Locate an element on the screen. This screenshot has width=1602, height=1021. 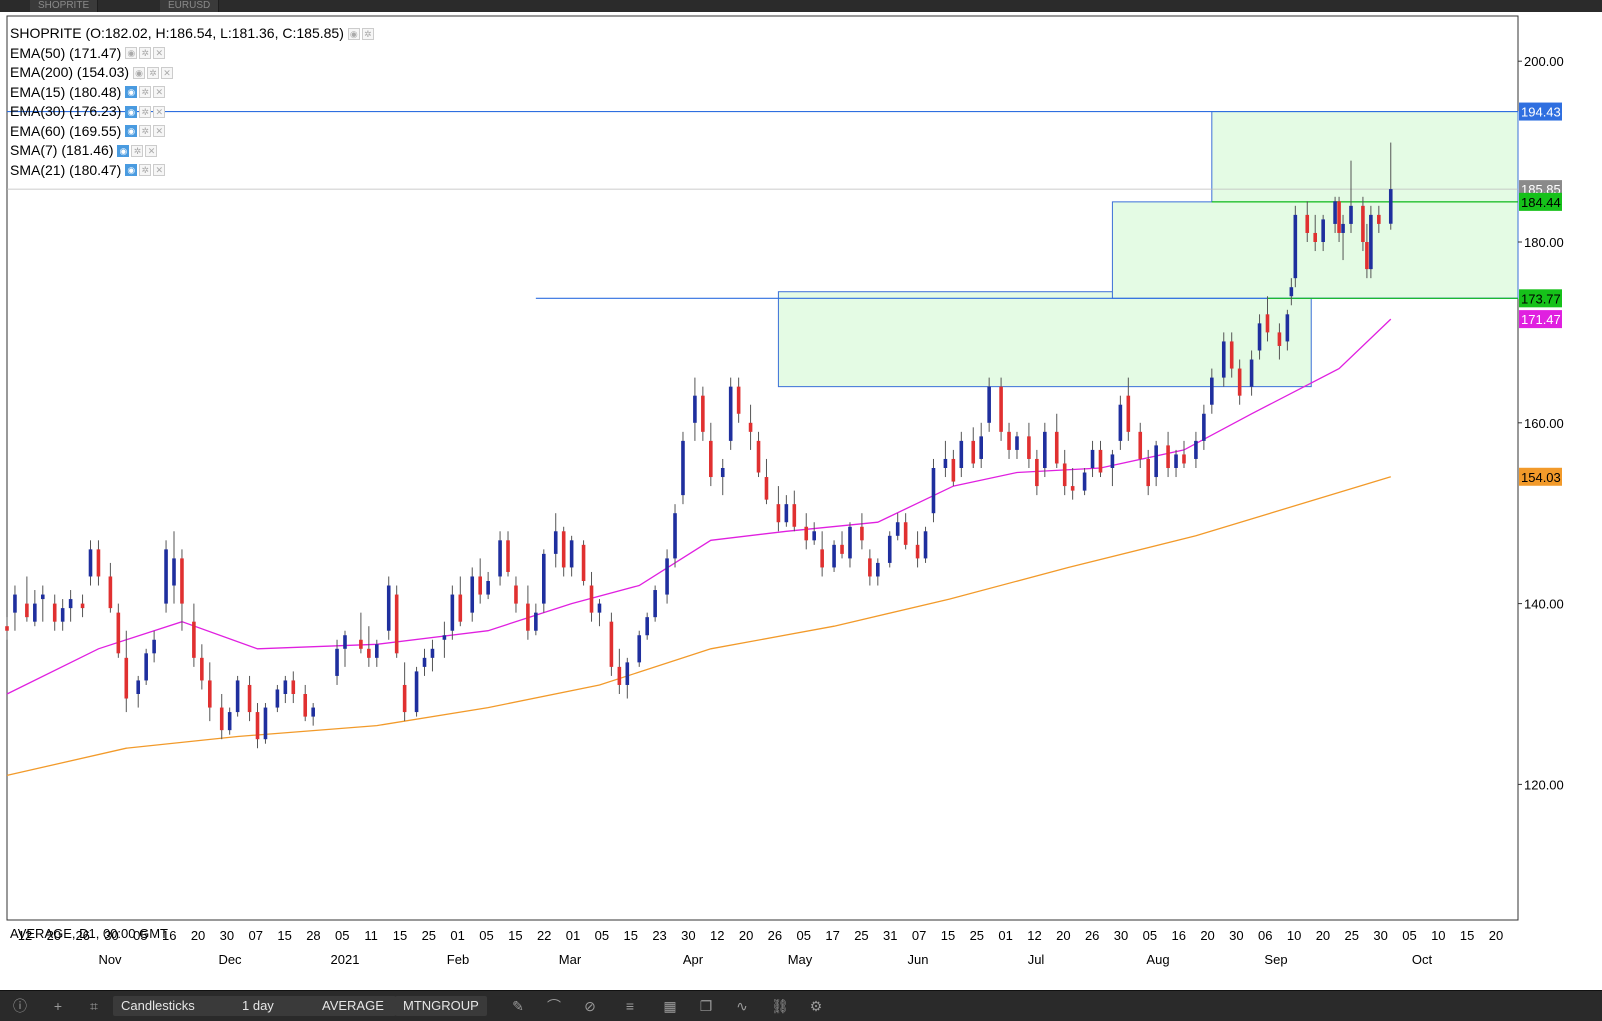
x-tick-label: 20 is located at coordinates (198, 935).